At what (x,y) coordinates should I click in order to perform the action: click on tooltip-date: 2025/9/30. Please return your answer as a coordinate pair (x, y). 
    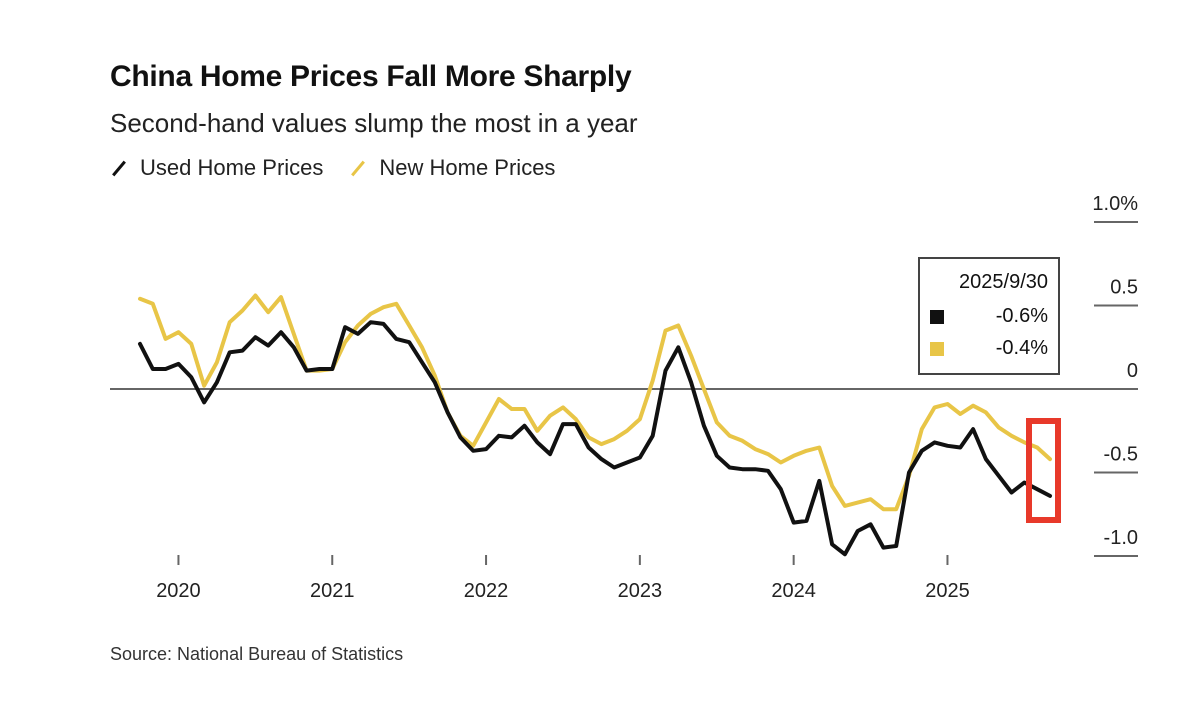
    Looking at the image, I should click on (1003, 282).